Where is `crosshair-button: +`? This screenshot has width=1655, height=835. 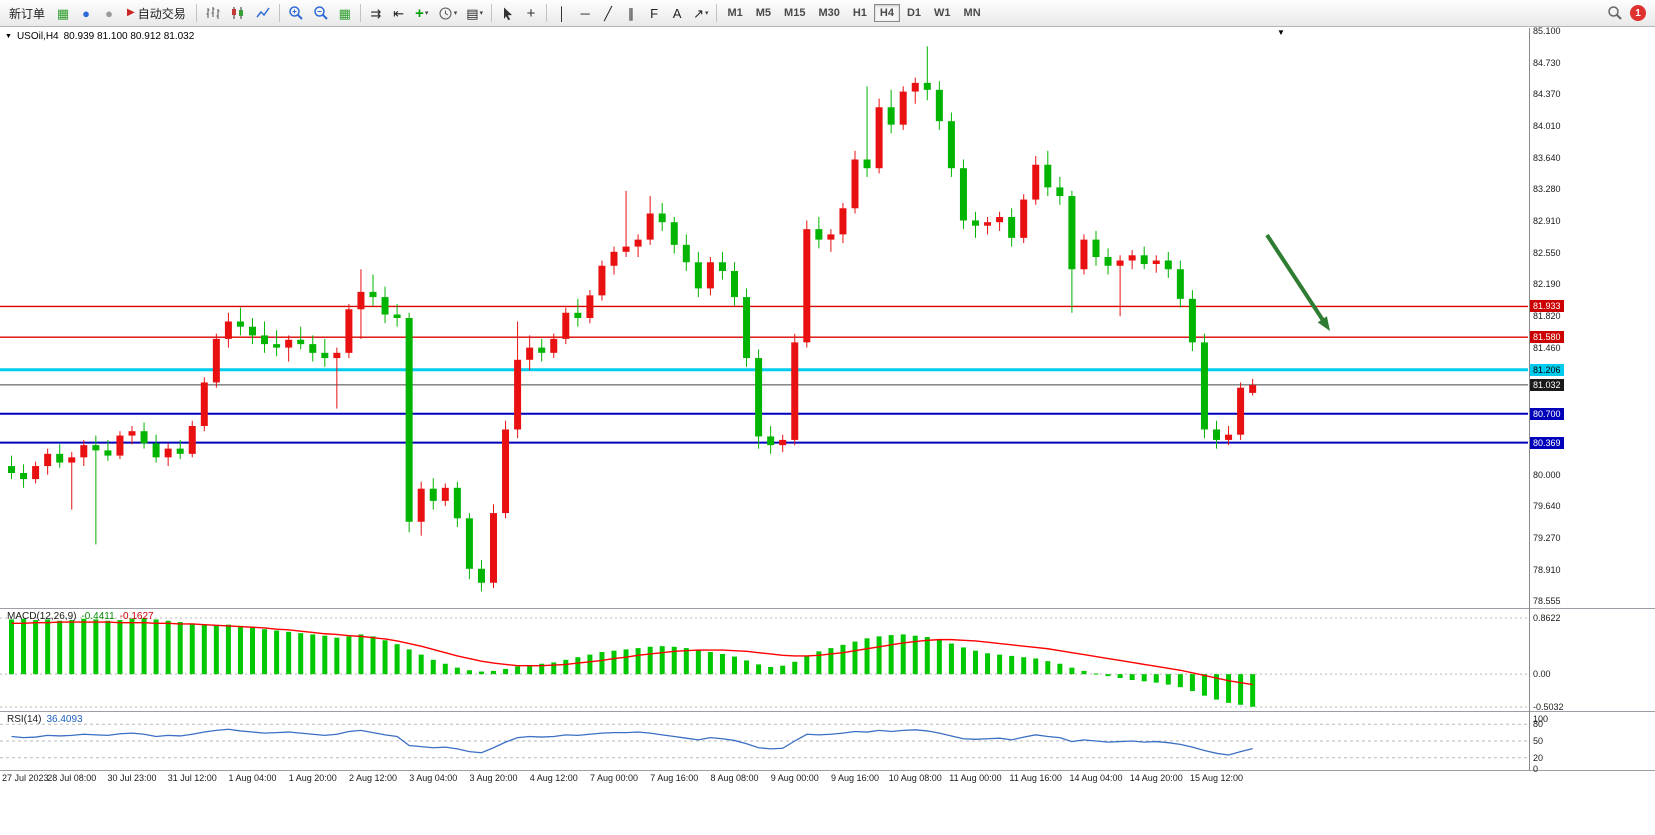 crosshair-button: + is located at coordinates (531, 13).